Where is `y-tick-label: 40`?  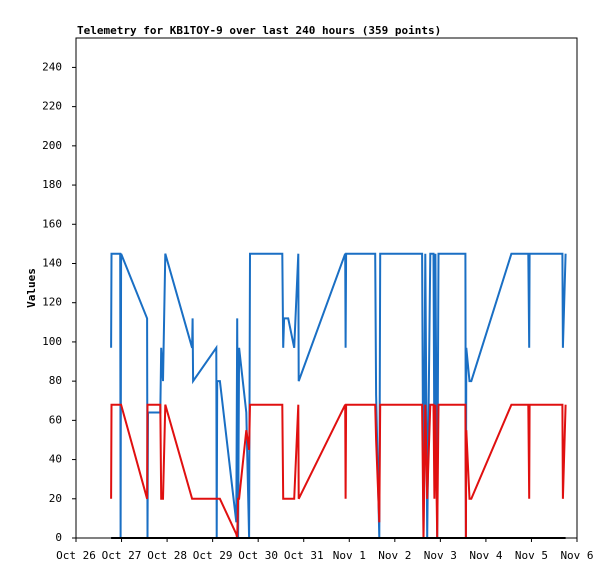 y-tick-label: 40 is located at coordinates (55, 459).